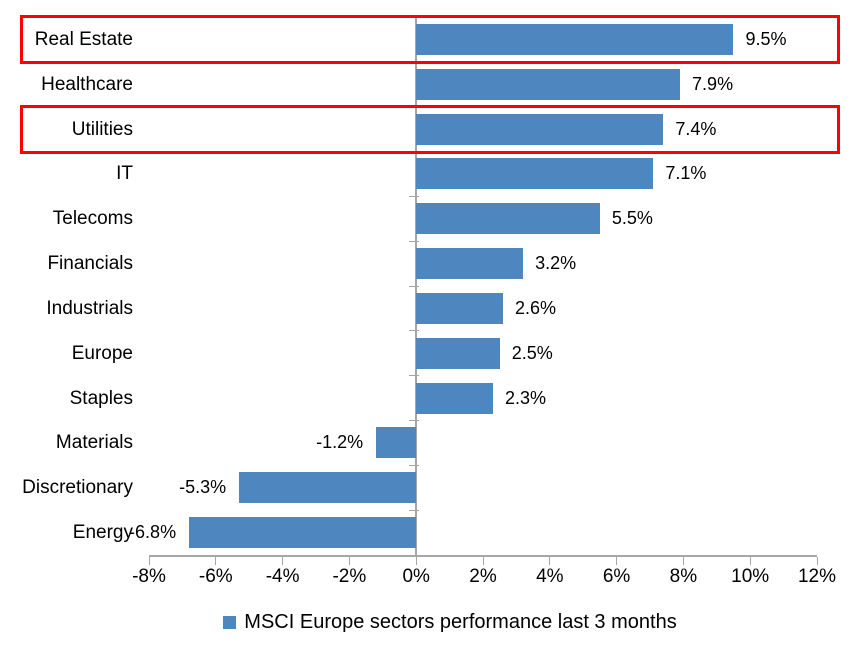 The width and height of the screenshot is (852, 651). Describe the element at coordinates (483, 576) in the screenshot. I see `x-axis-tick-label: 2%` at that location.